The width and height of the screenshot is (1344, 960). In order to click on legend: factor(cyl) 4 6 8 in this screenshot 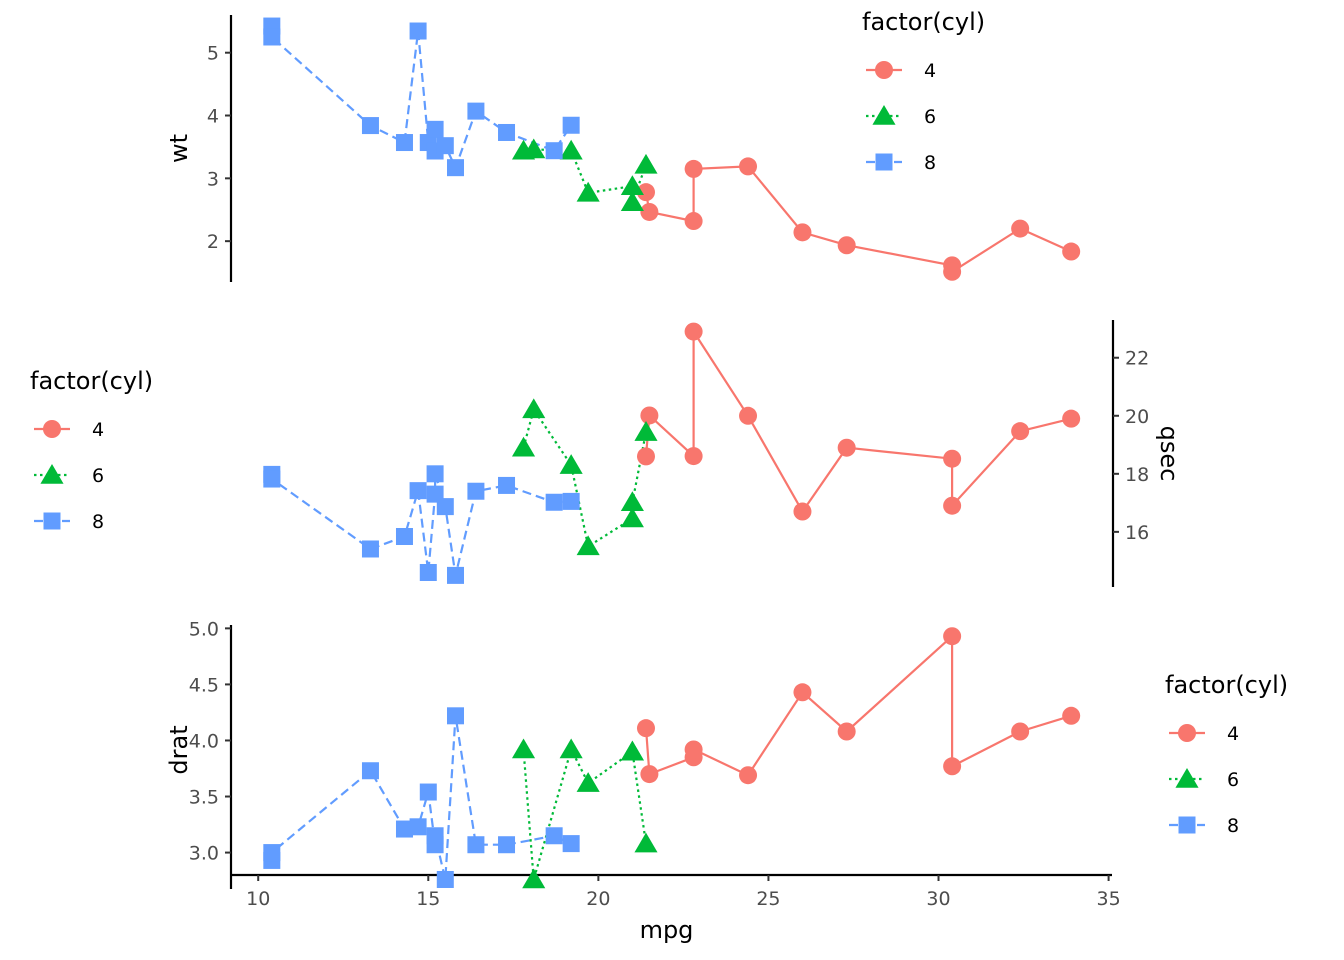, I will do `click(91, 450)`.